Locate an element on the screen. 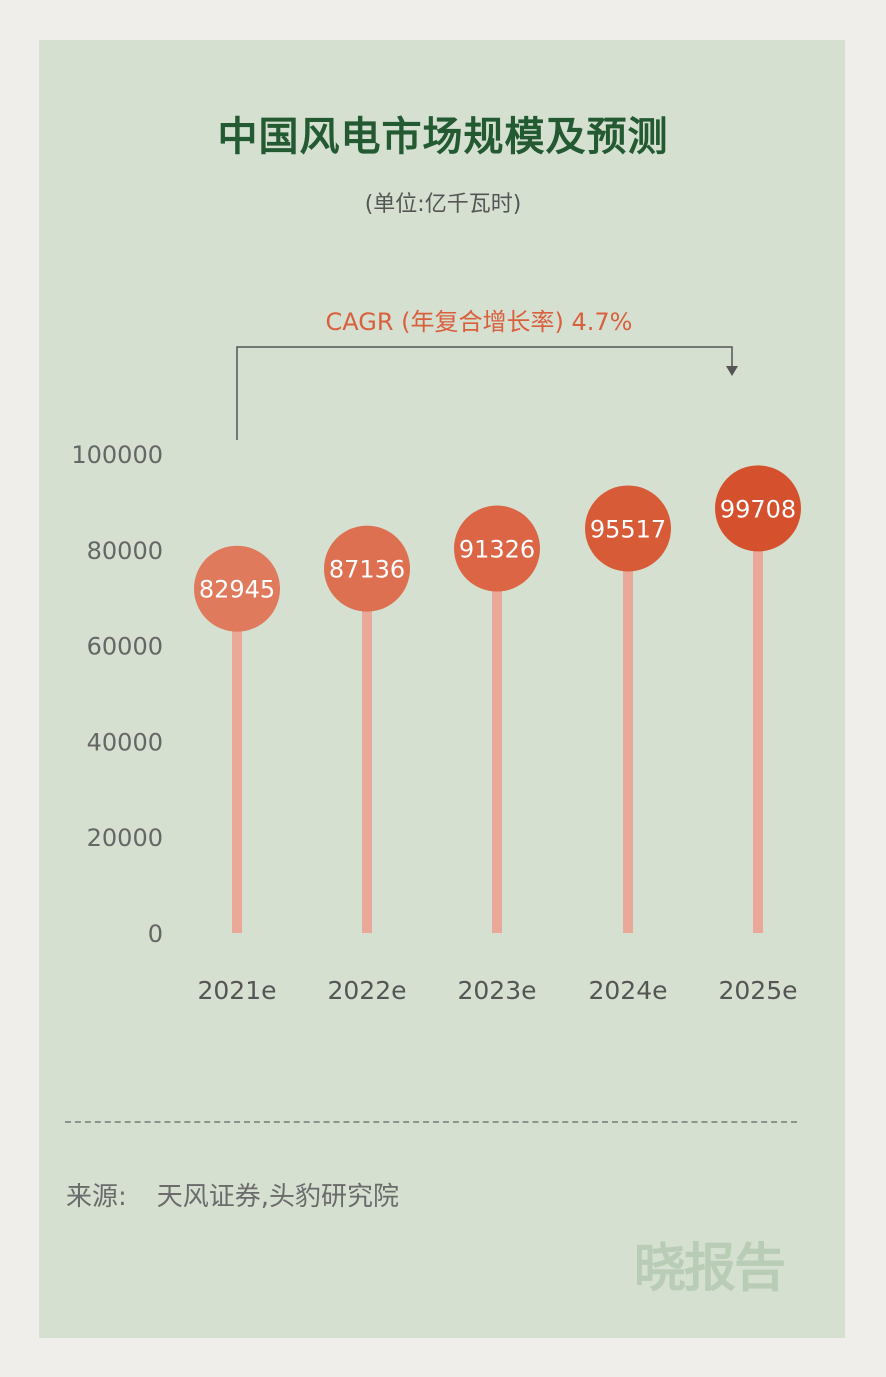 This screenshot has height=1377, width=886. marker-2023e is located at coordinates (497, 548).